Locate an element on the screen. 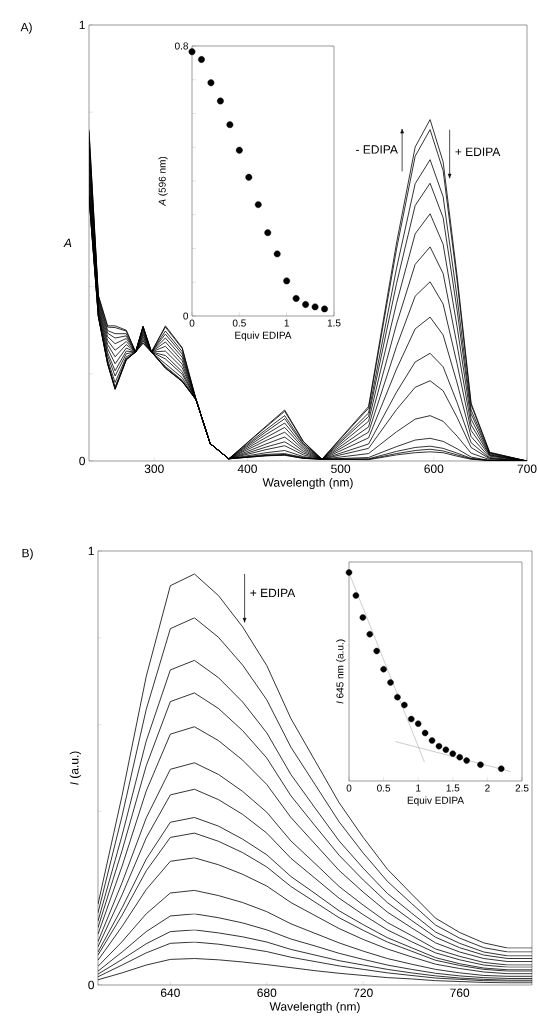 Image resolution: width=538 pixels, height=1032 pixels. chart-title: B) is located at coordinates (27, 554).